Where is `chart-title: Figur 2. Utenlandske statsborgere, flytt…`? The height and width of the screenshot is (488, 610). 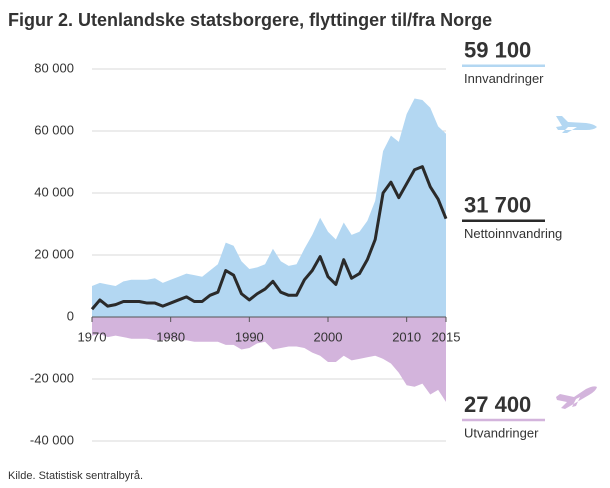
chart-title: Figur 2. Utenlandske statsborgere, flytt… is located at coordinates (250, 20).